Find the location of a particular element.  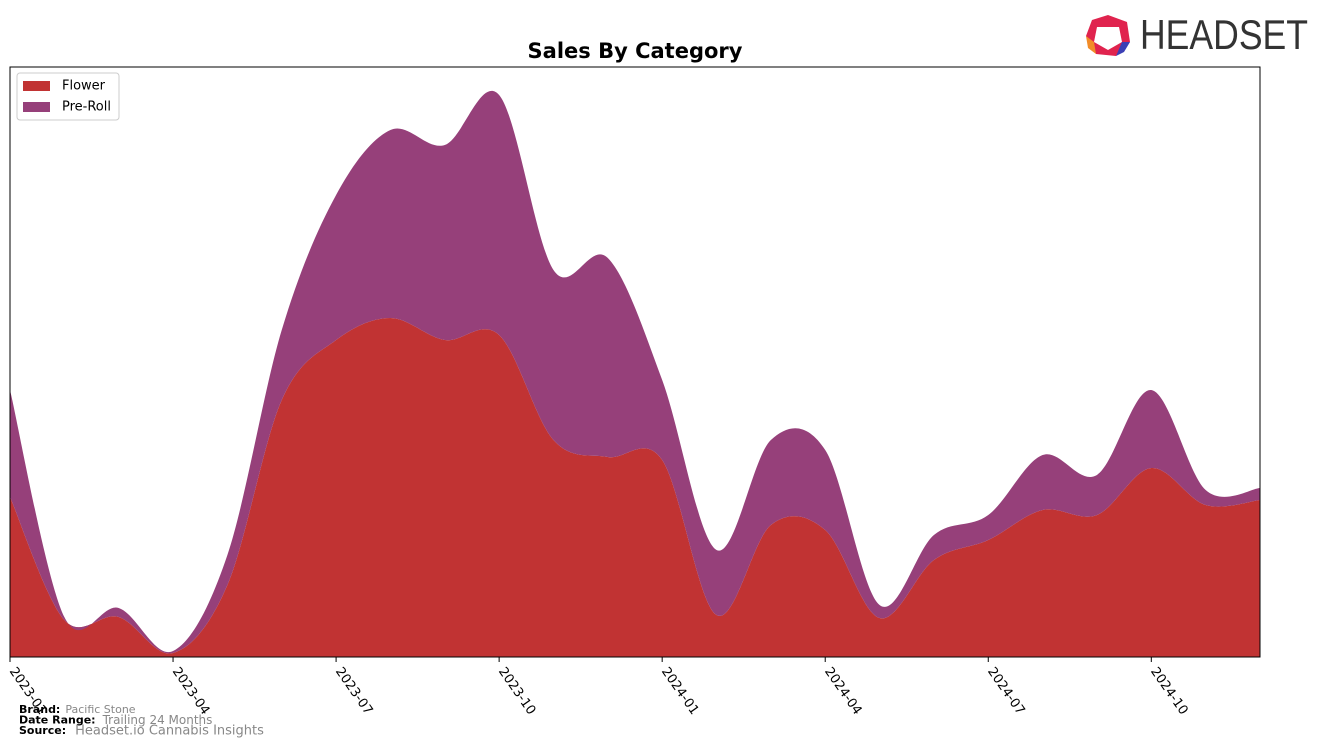

legend-label: Flower is located at coordinates (84, 86).